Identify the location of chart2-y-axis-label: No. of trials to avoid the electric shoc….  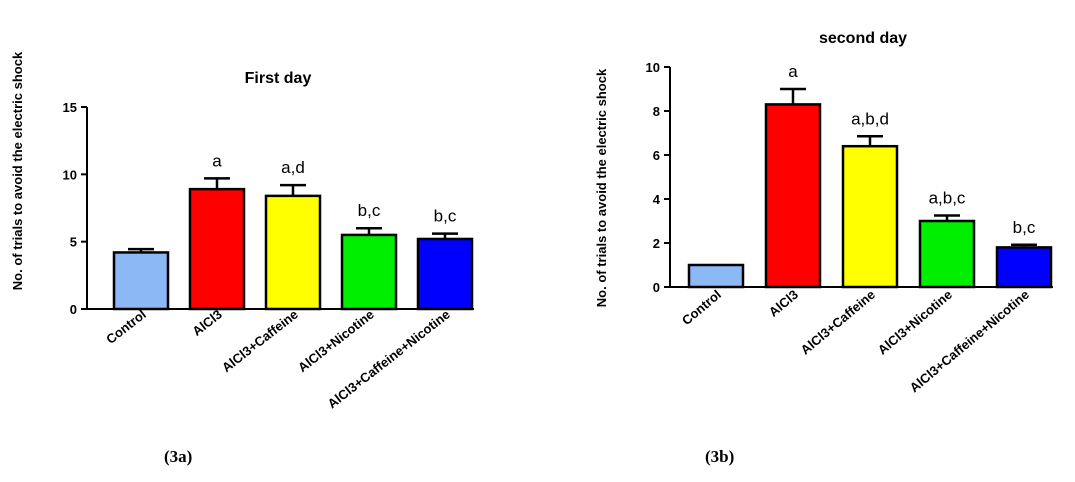
(601, 187).